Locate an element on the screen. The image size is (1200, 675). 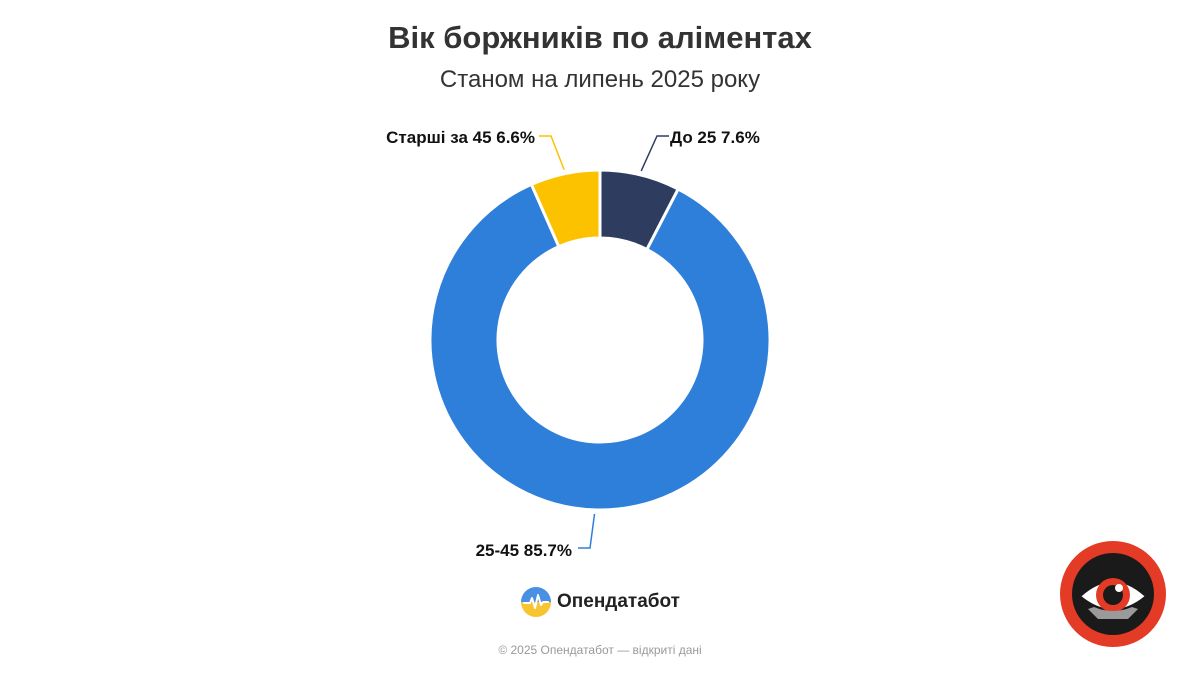
footer-copyright: © 2025 Опендатабот — відкриті дані is located at coordinates (600, 650).